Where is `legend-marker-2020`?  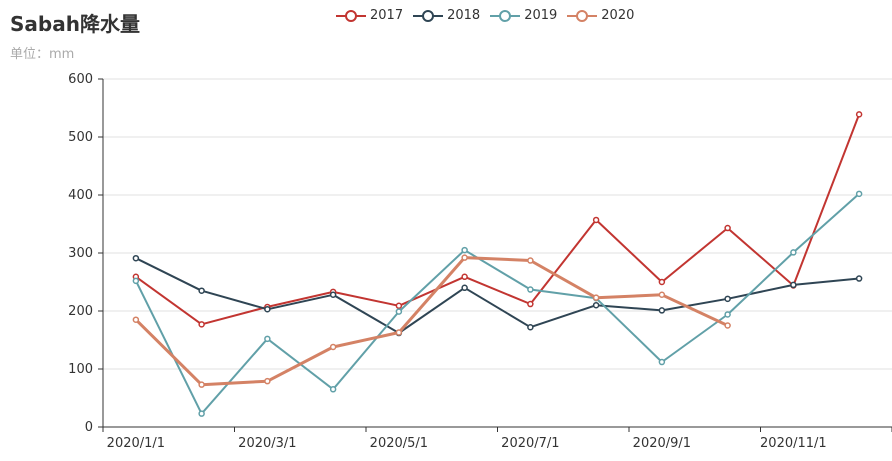 legend-marker-2020 is located at coordinates (582, 15).